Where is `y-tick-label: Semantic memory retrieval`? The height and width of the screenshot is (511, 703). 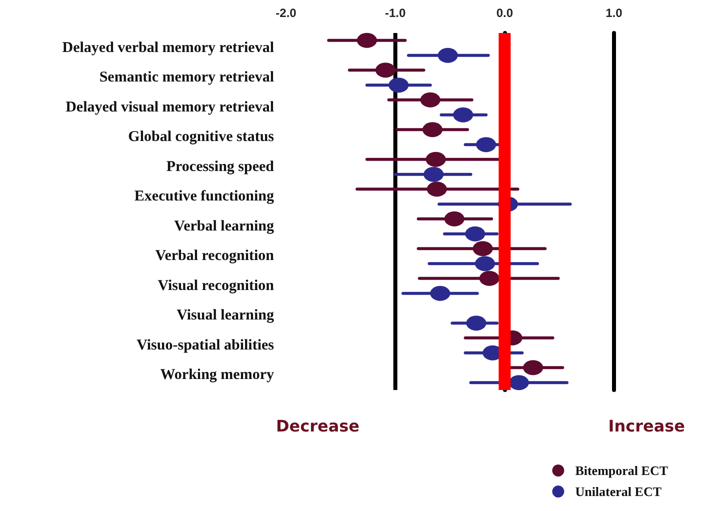 y-tick-label: Semantic memory retrieval is located at coordinates (186, 78).